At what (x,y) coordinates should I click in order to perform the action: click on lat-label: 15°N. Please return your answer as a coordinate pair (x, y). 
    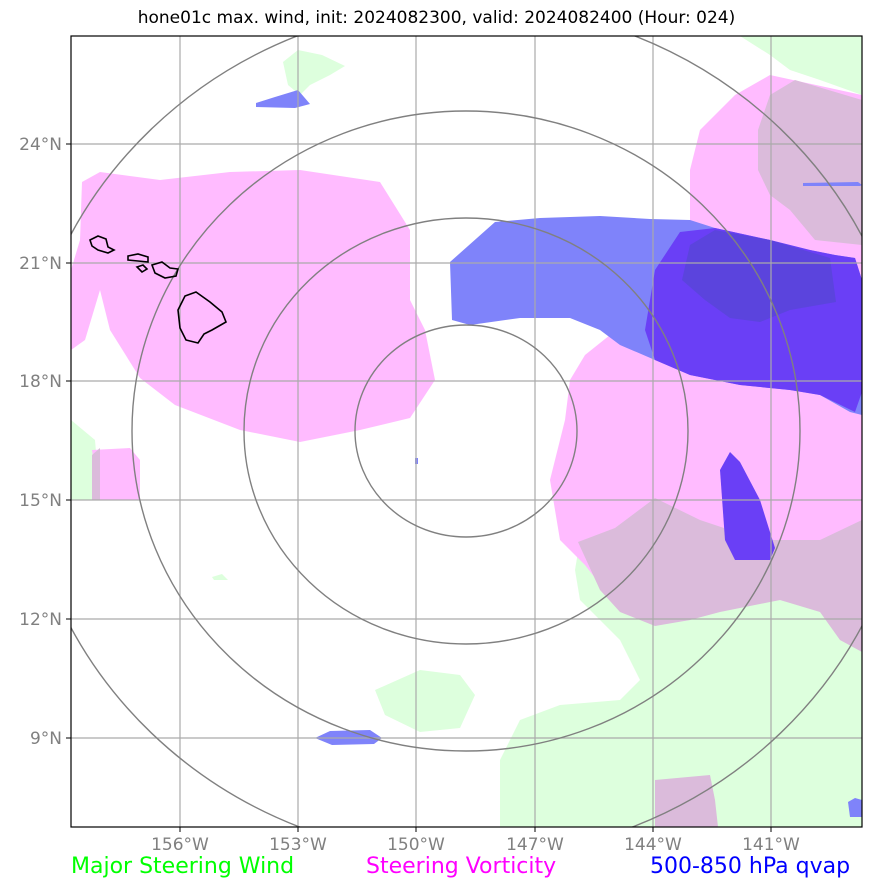
    Looking at the image, I should click on (40, 501).